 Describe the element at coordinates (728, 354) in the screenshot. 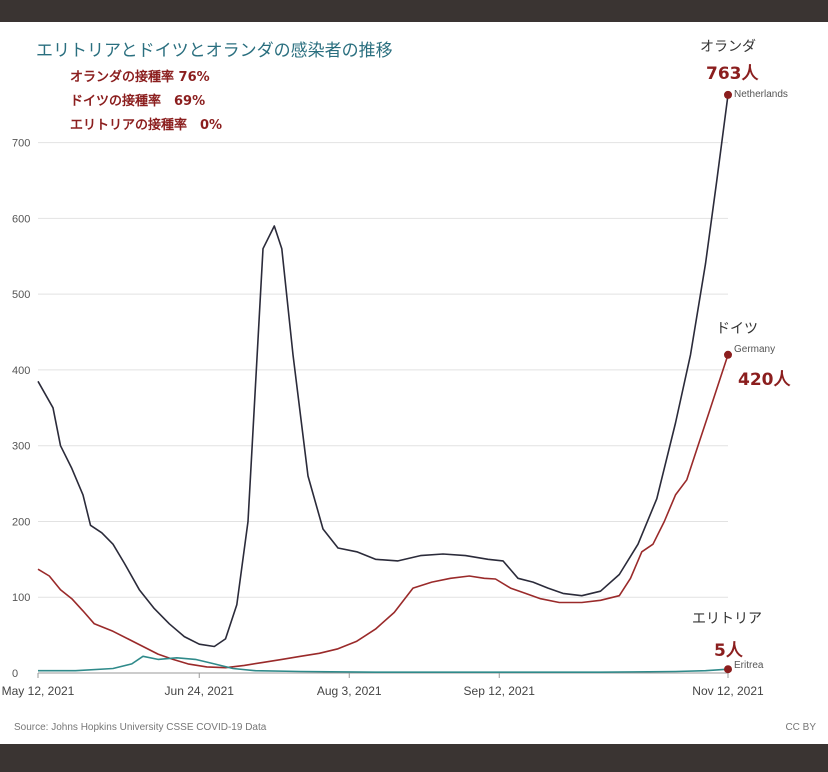

I see `series-endpoint-germany` at that location.